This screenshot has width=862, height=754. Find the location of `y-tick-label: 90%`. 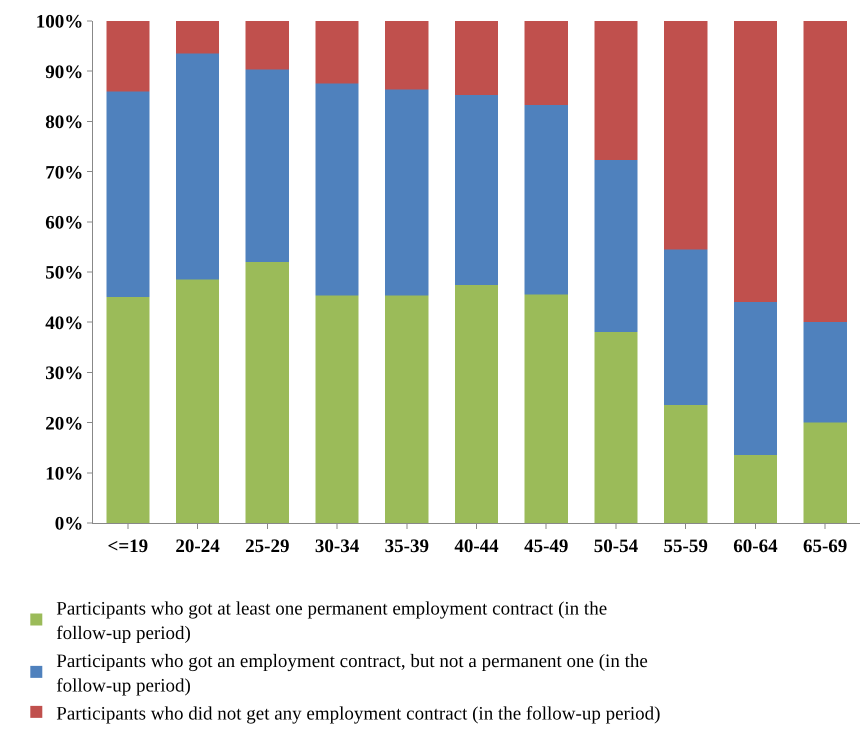

y-tick-label: 90% is located at coordinates (64, 72).